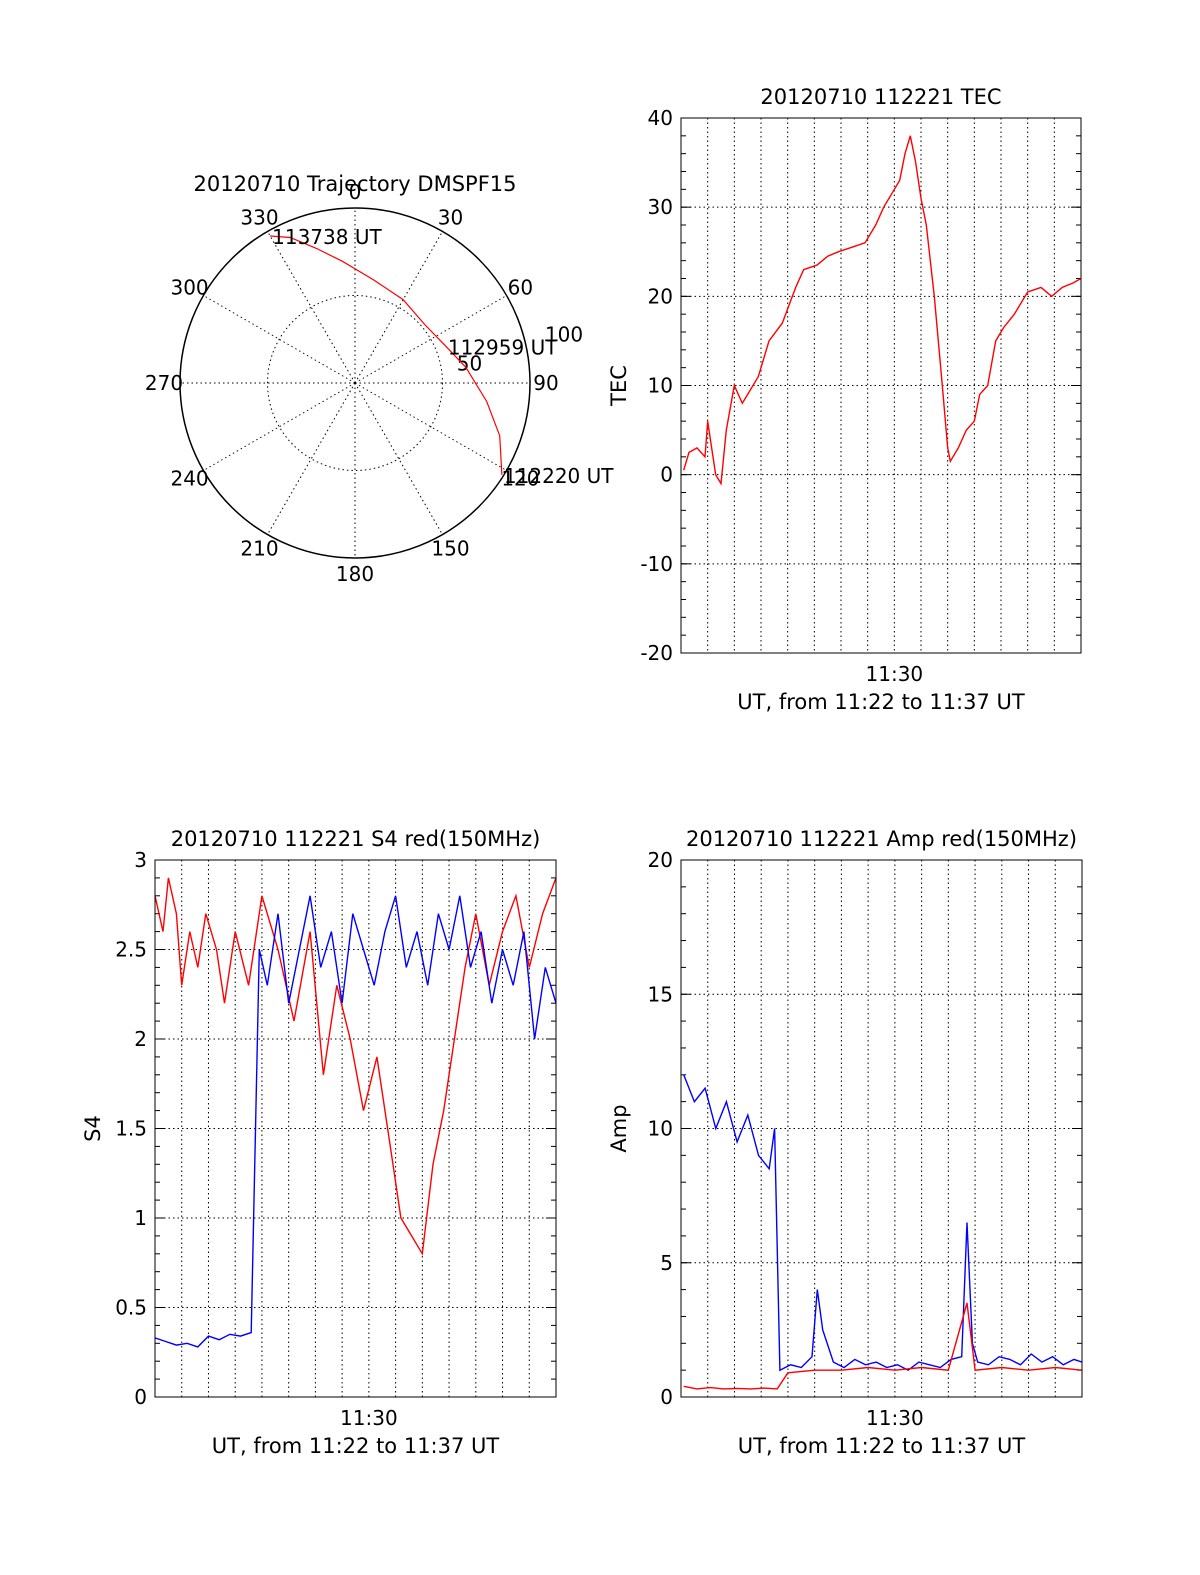 Image resolution: width=1200 pixels, height=1575 pixels. I want to click on y-tick-label: 5, so click(666, 1263).